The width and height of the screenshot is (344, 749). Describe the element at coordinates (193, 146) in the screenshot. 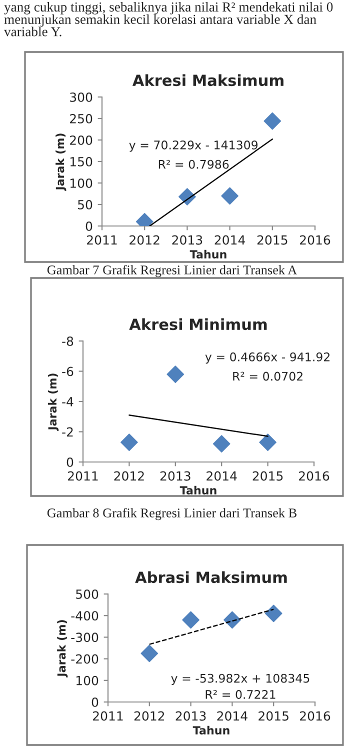

I see `annotation: y = 70.229x - 141309` at that location.